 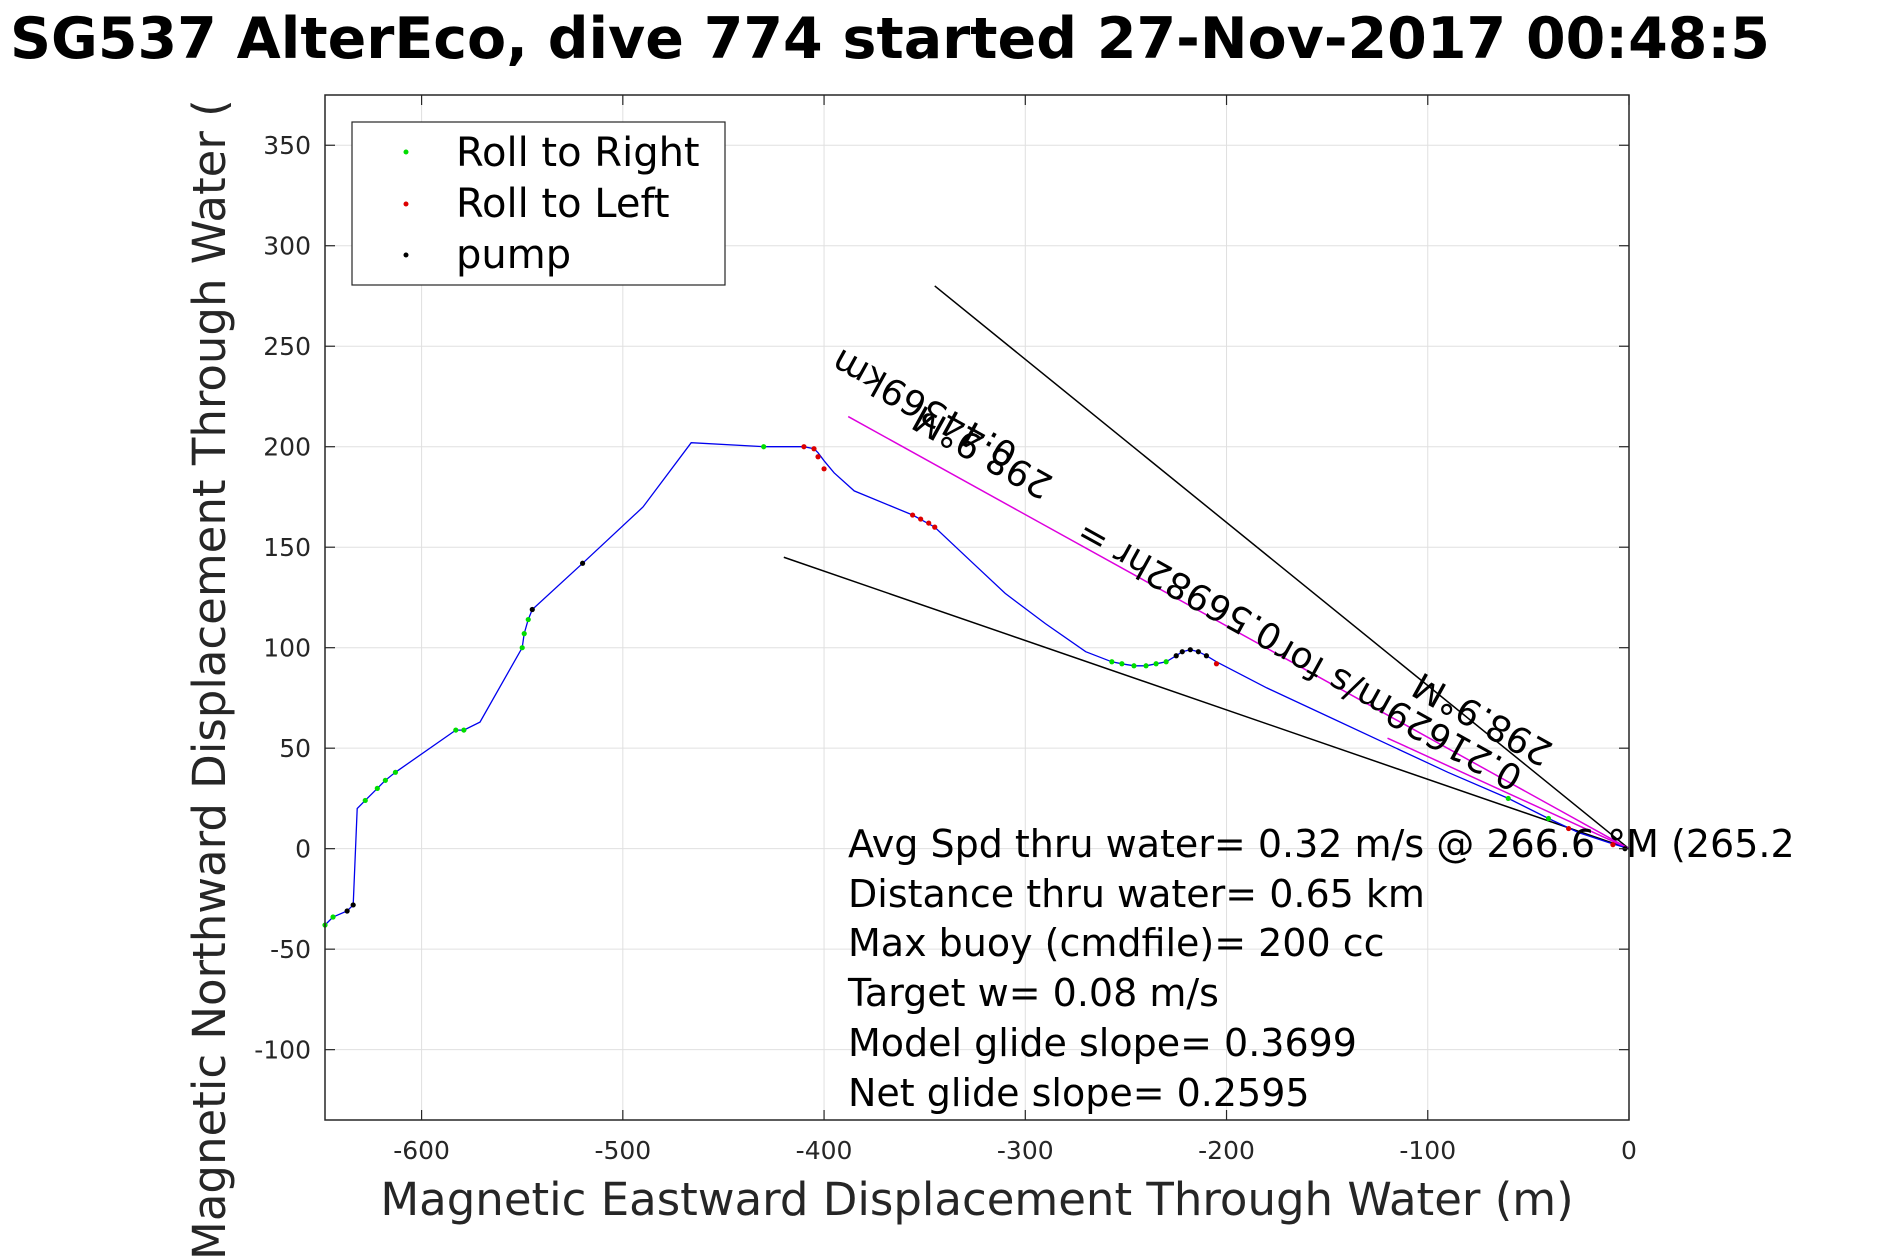 What do you see at coordinates (1226, 1150) in the screenshot?
I see `x-tick-label: -200` at bounding box center [1226, 1150].